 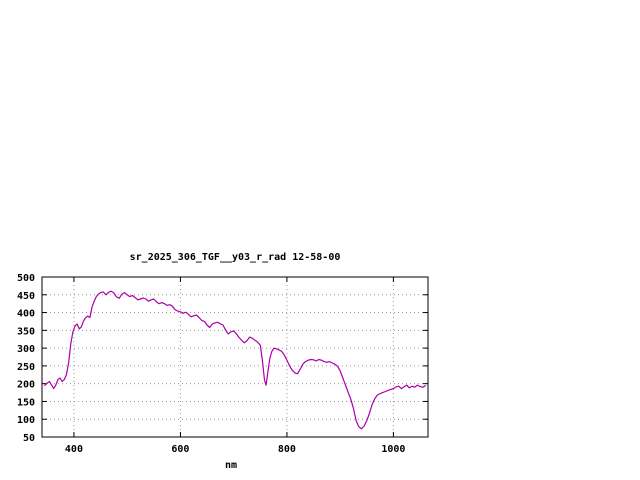 What do you see at coordinates (74, 449) in the screenshot?
I see `x-tick-label: 400` at bounding box center [74, 449].